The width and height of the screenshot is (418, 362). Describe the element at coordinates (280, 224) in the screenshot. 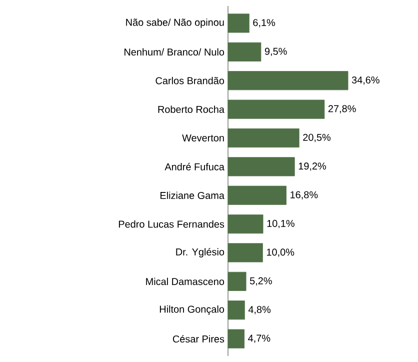

I see `data-label: 10,1%` at that location.